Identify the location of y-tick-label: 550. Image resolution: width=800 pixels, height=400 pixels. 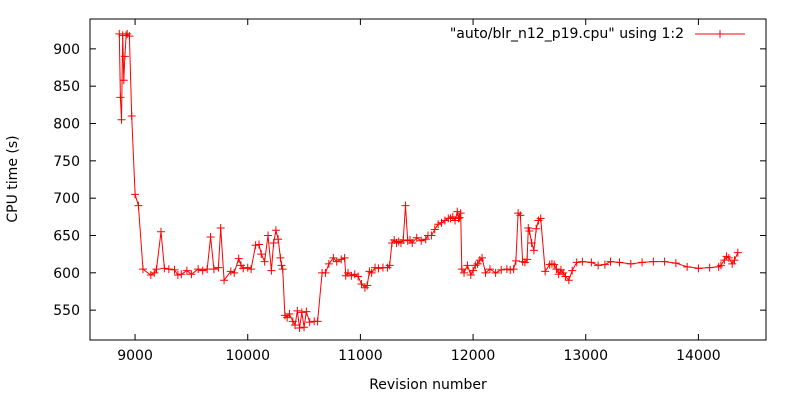
(66, 311).